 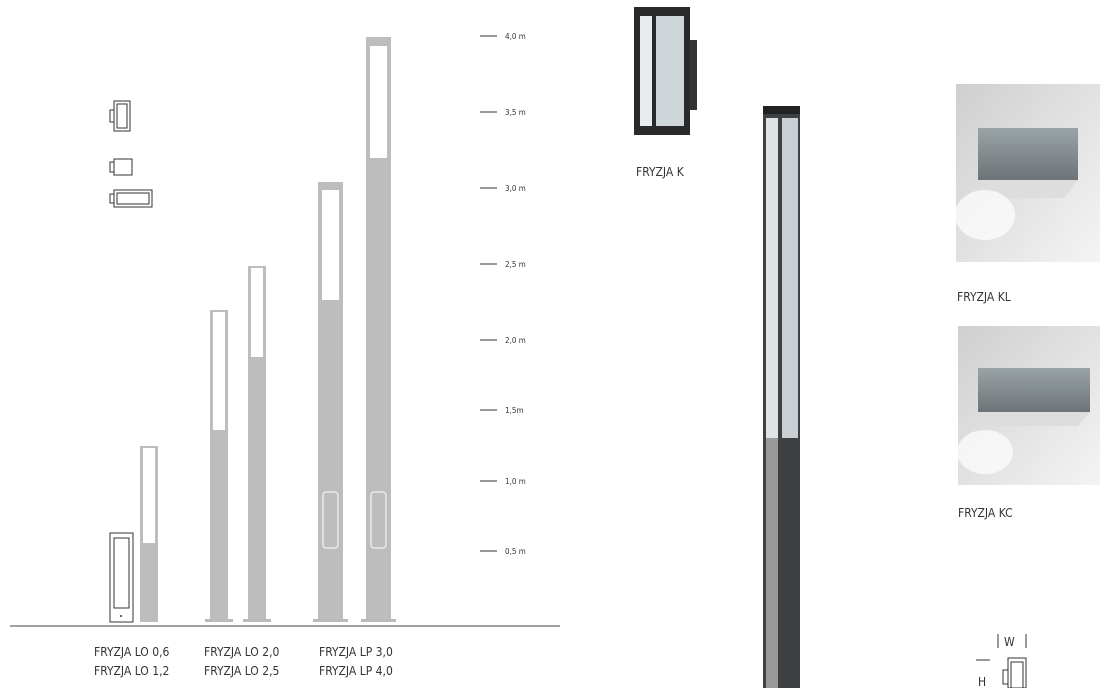 What do you see at coordinates (132, 652) in the screenshot?
I see `group-label: FRYZJA LO 0,6` at bounding box center [132, 652].